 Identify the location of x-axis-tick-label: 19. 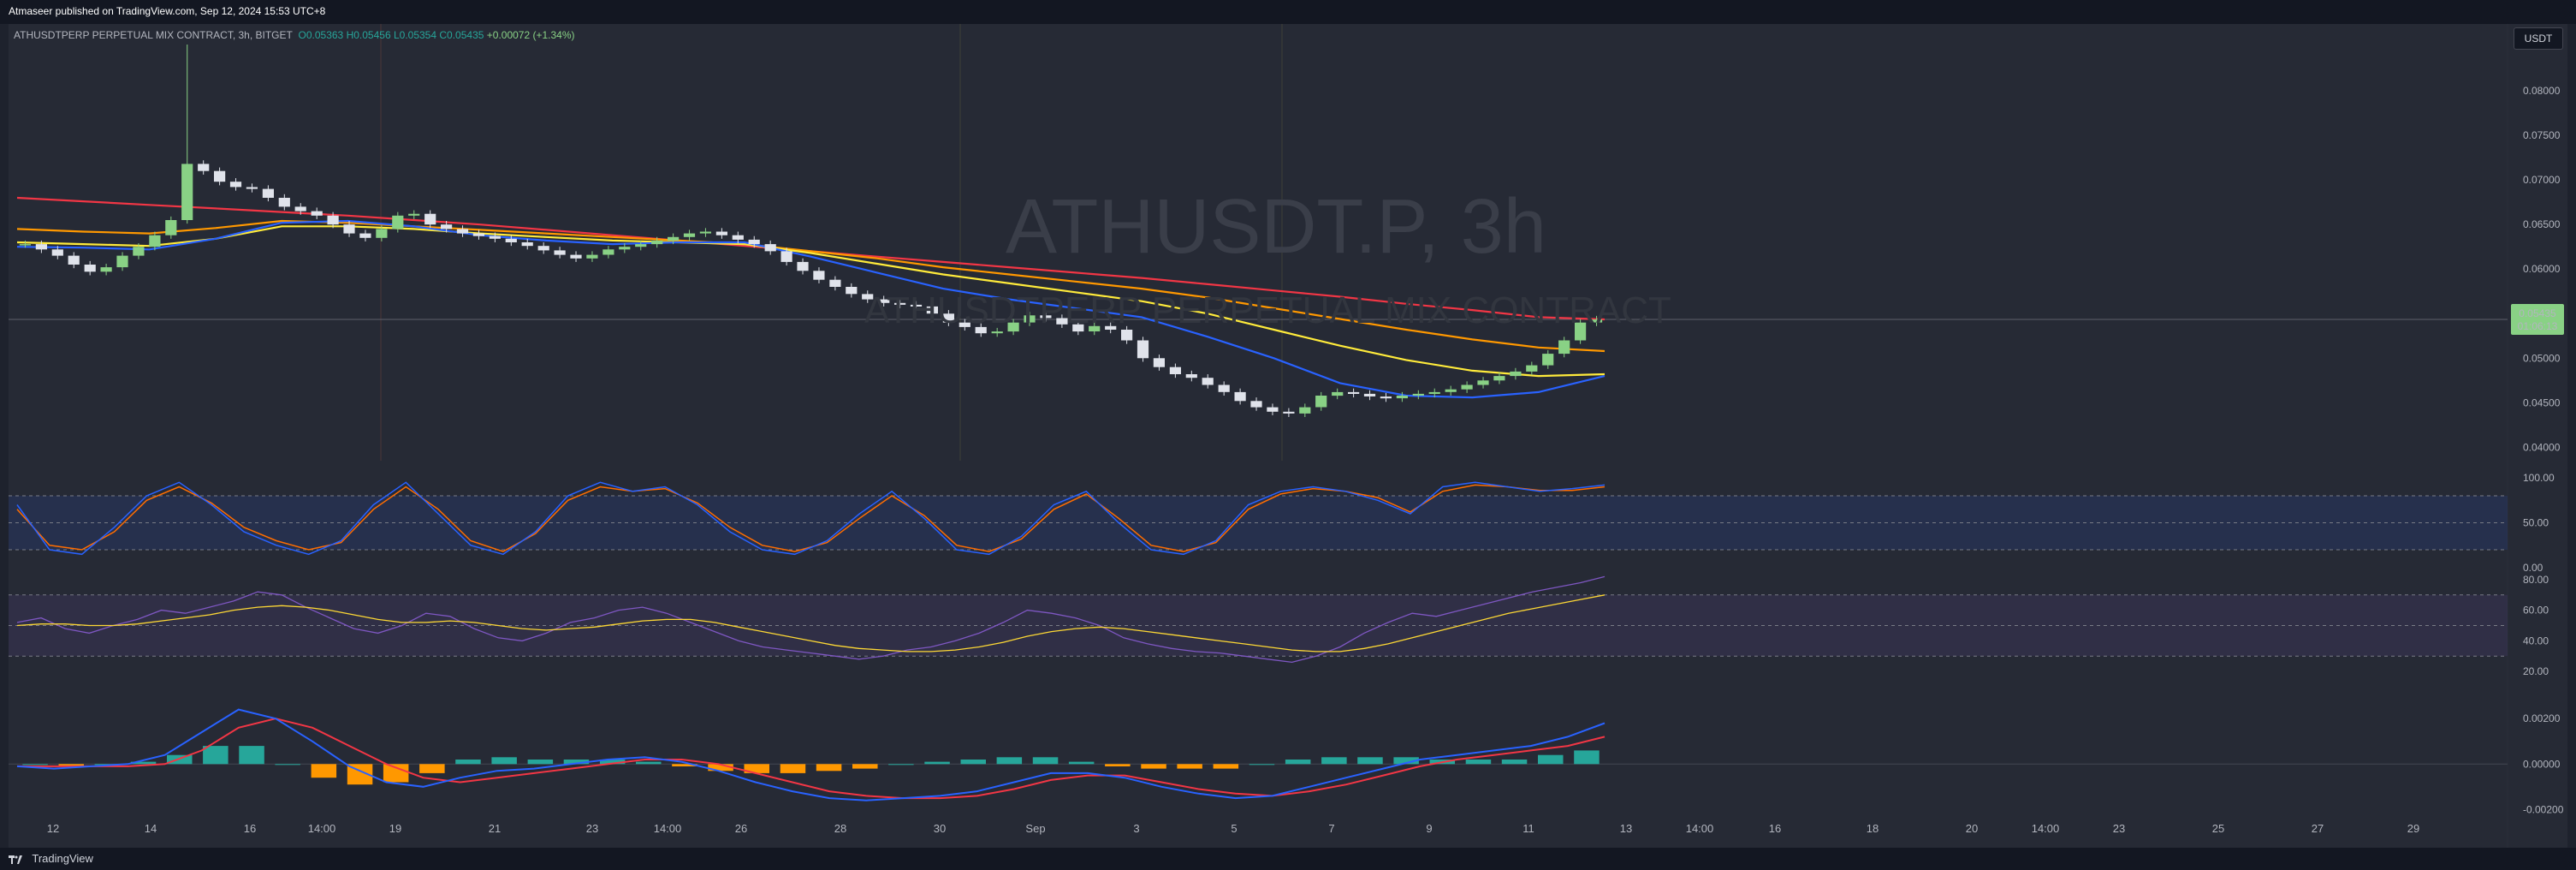
(395, 829).